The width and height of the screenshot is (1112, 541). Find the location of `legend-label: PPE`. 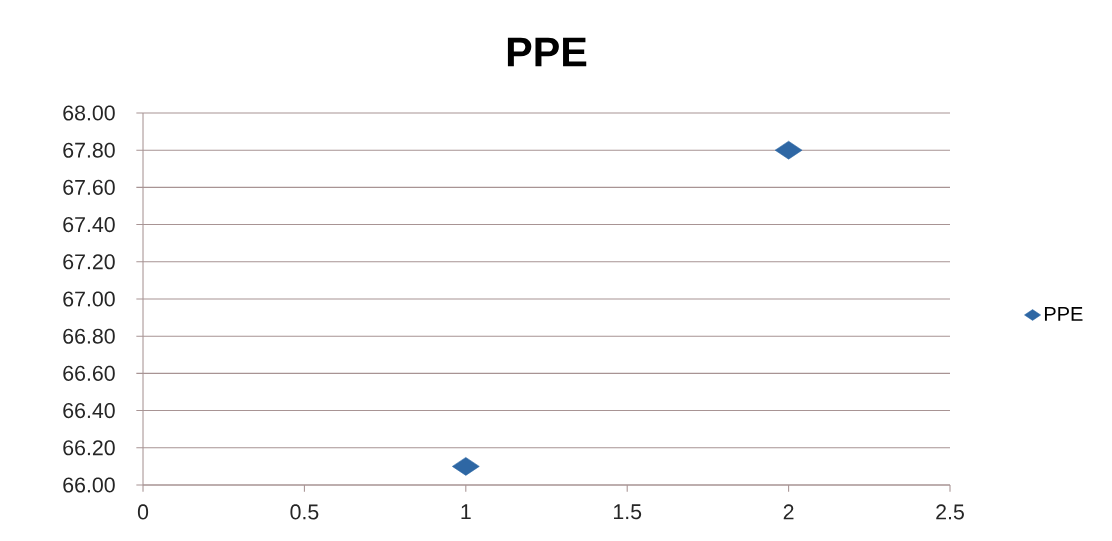

legend-label: PPE is located at coordinates (1063, 314).